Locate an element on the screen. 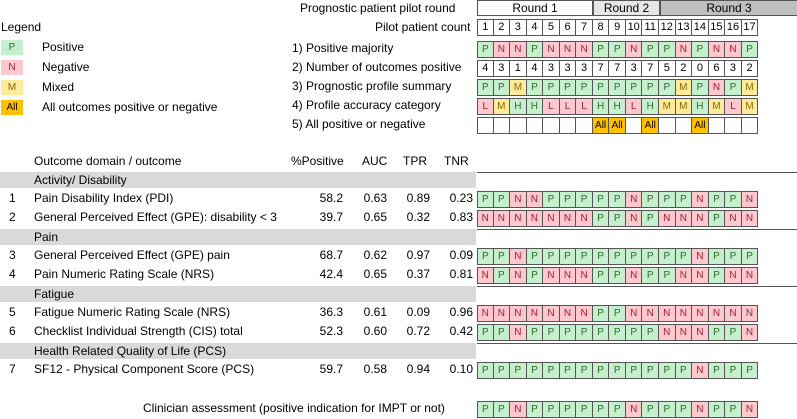 The width and height of the screenshot is (797, 419). outcome-1-cell-5: P is located at coordinates (551, 199).